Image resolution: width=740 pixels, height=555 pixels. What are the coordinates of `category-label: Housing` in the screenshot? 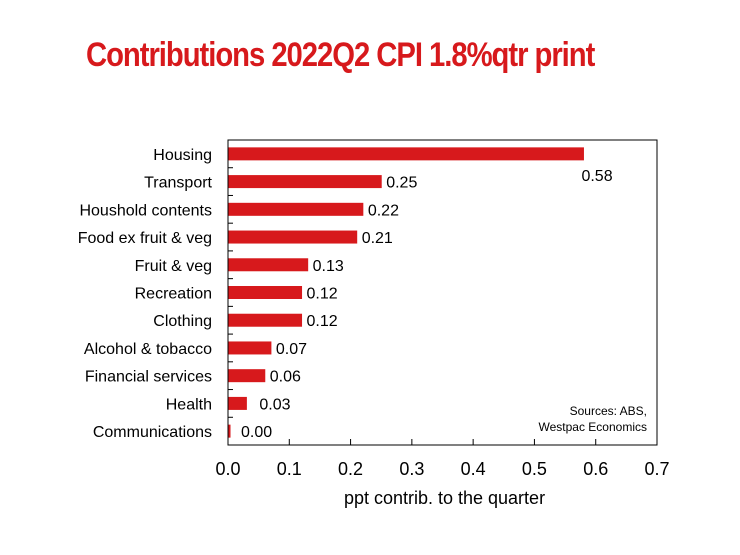 It's located at (182, 155).